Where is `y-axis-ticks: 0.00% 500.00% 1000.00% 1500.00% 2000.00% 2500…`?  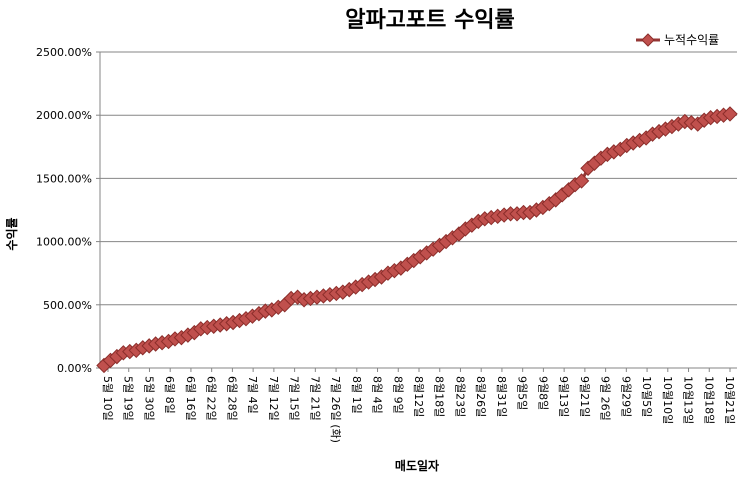
y-axis-ticks: 0.00% 500.00% 1000.00% 1500.00% 2000.00% 2500… is located at coordinates (68, 210).